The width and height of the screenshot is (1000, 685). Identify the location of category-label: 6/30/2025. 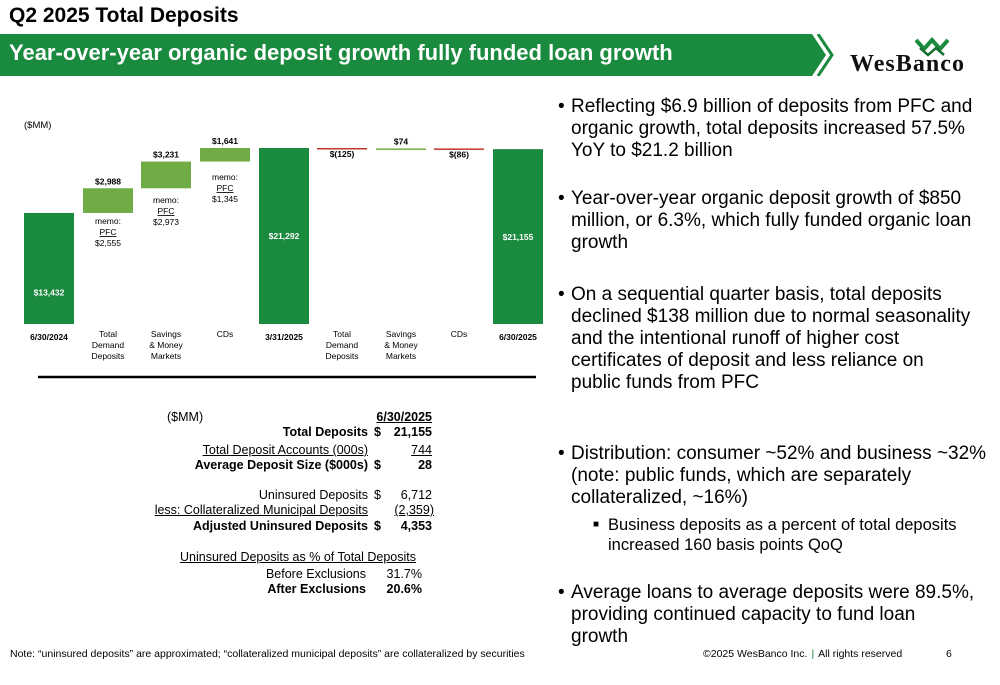
(518, 337).